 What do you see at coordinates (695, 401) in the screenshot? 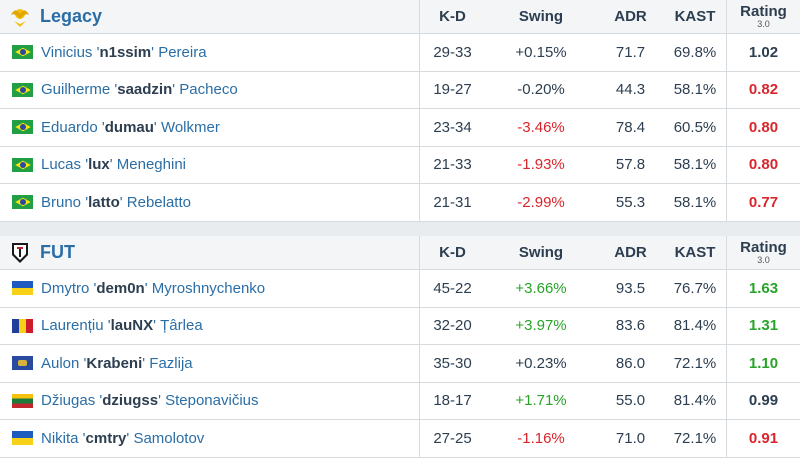
I see `kast-value: 81.4%` at bounding box center [695, 401].